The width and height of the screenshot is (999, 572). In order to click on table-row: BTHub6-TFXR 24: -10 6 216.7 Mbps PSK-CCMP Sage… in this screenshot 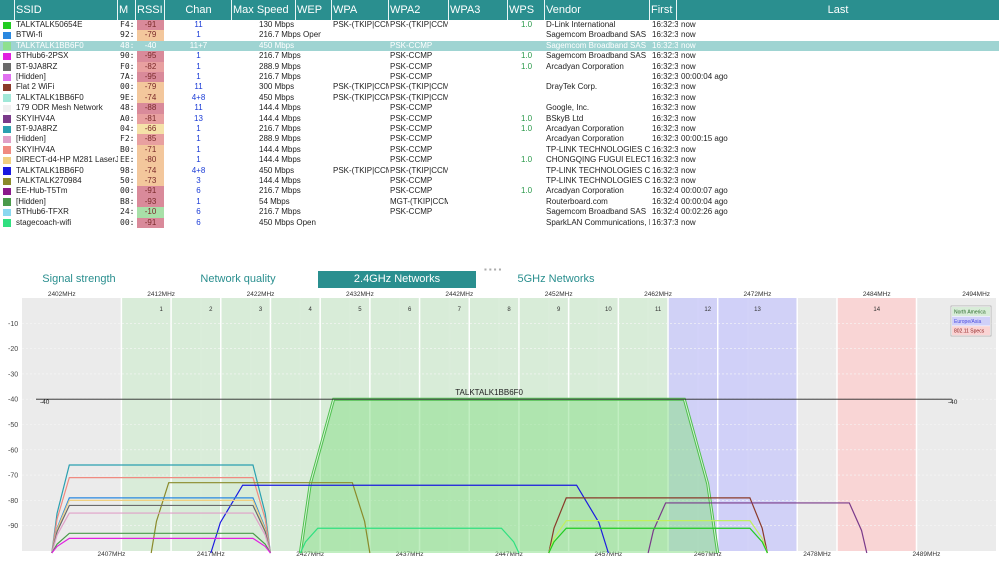, I will do `click(499, 212)`.